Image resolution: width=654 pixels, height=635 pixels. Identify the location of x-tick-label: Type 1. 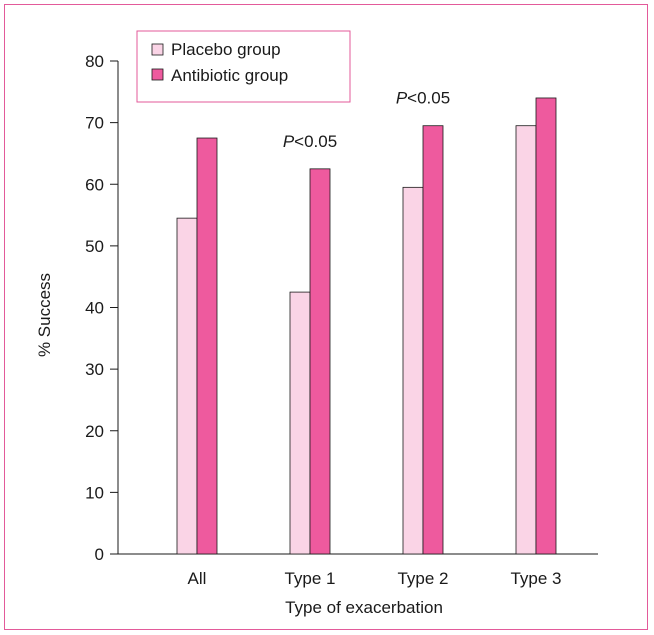
(309, 578).